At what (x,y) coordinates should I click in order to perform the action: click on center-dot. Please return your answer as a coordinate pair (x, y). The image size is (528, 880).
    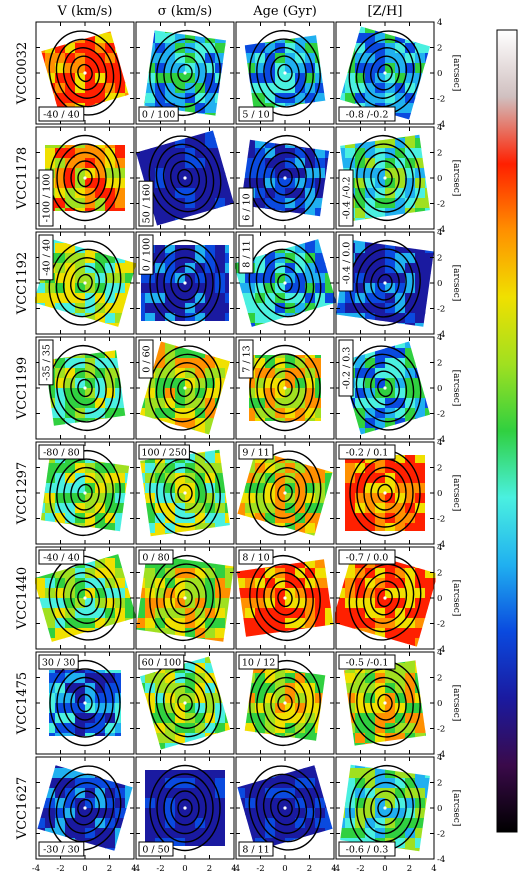
    Looking at the image, I should click on (185, 73).